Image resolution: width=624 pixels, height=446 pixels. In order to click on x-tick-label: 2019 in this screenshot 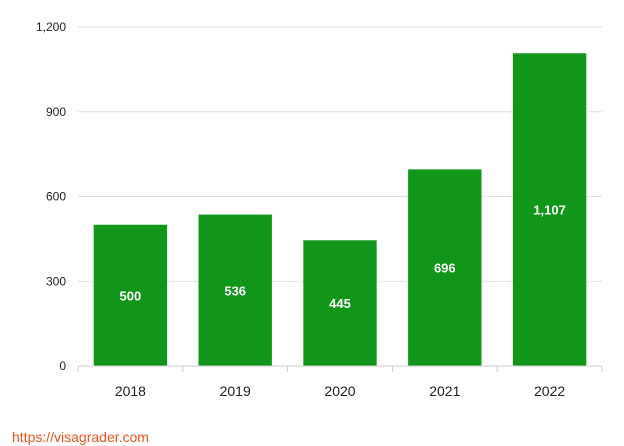, I will do `click(235, 391)`.